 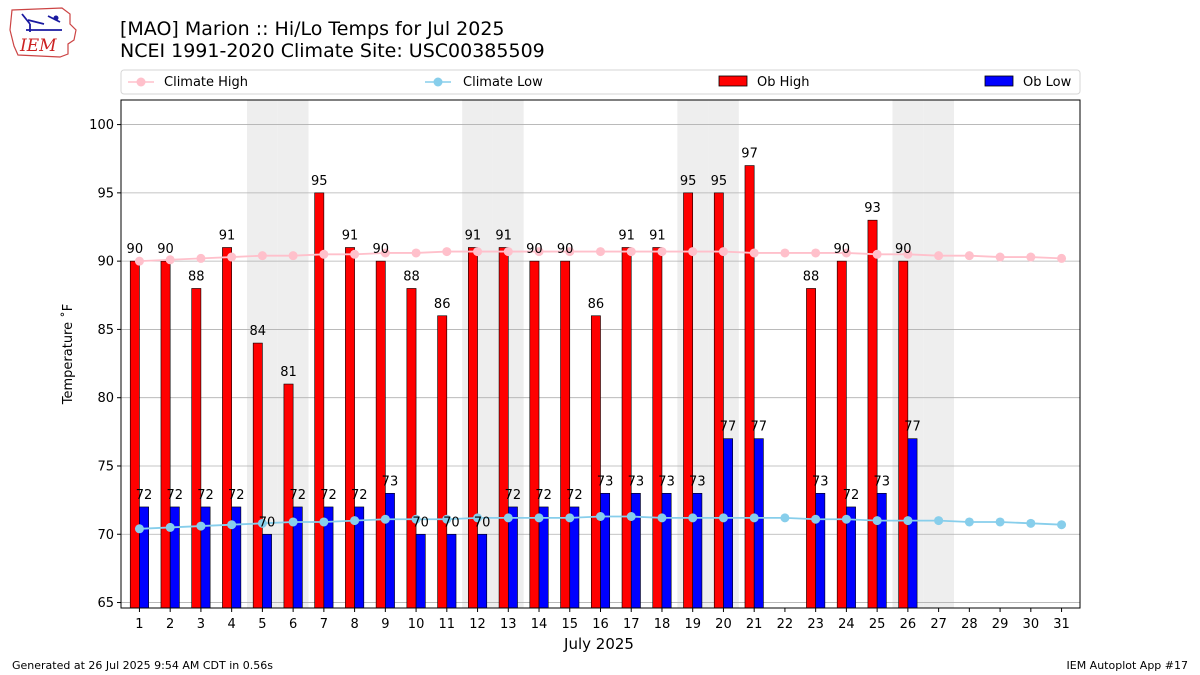 What do you see at coordinates (141, 82) in the screenshot?
I see `legend-climate-high-marker` at bounding box center [141, 82].